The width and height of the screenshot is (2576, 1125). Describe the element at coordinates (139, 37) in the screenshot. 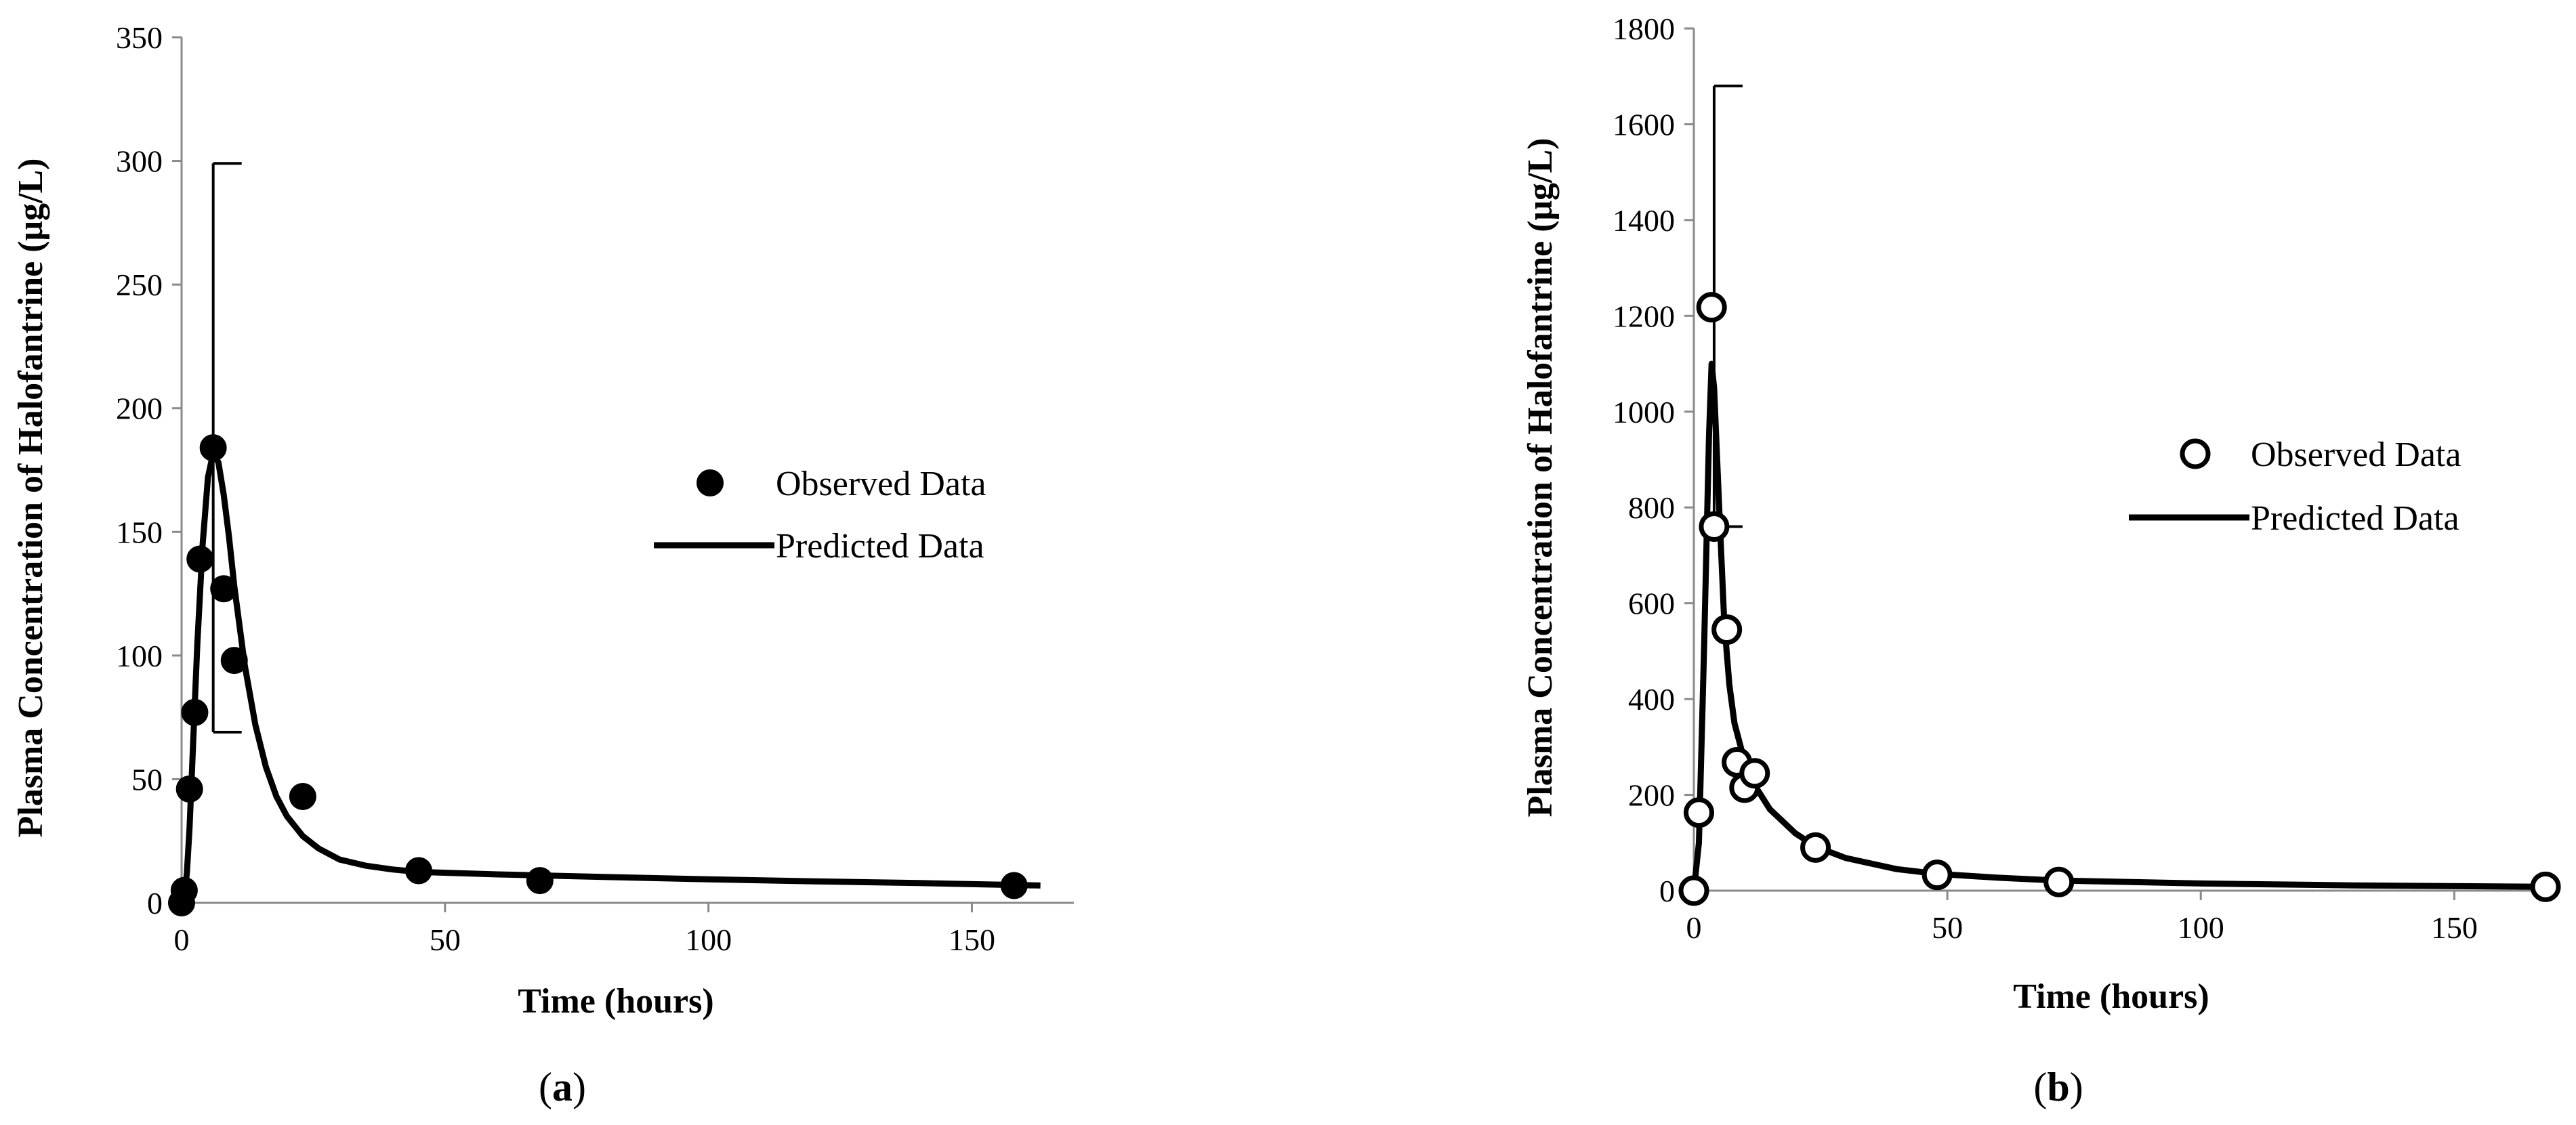

I see `y-tick-label: 350` at that location.